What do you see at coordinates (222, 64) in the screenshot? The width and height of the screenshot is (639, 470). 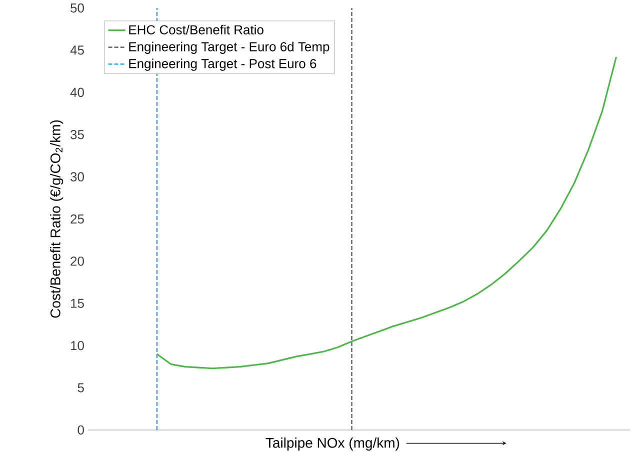 I see `text: Engineering Target - Post Euro 6` at bounding box center [222, 64].